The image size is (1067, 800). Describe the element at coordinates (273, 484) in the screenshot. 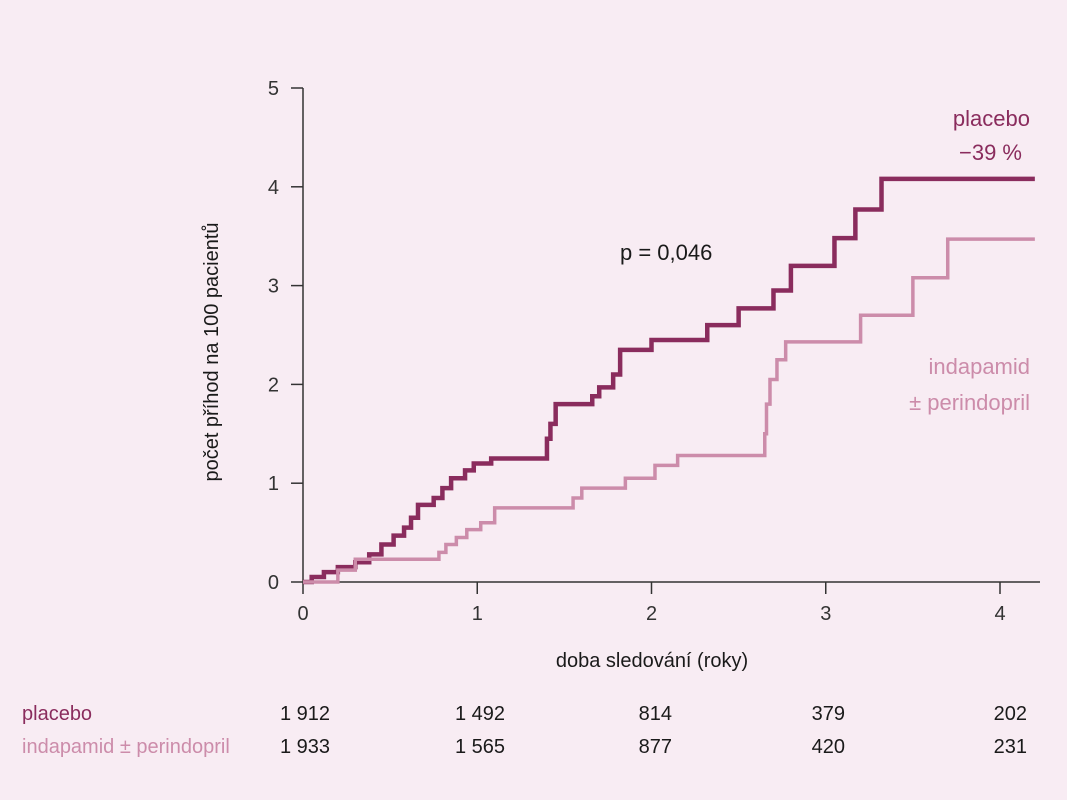

I see `y-tick-label: 1` at that location.